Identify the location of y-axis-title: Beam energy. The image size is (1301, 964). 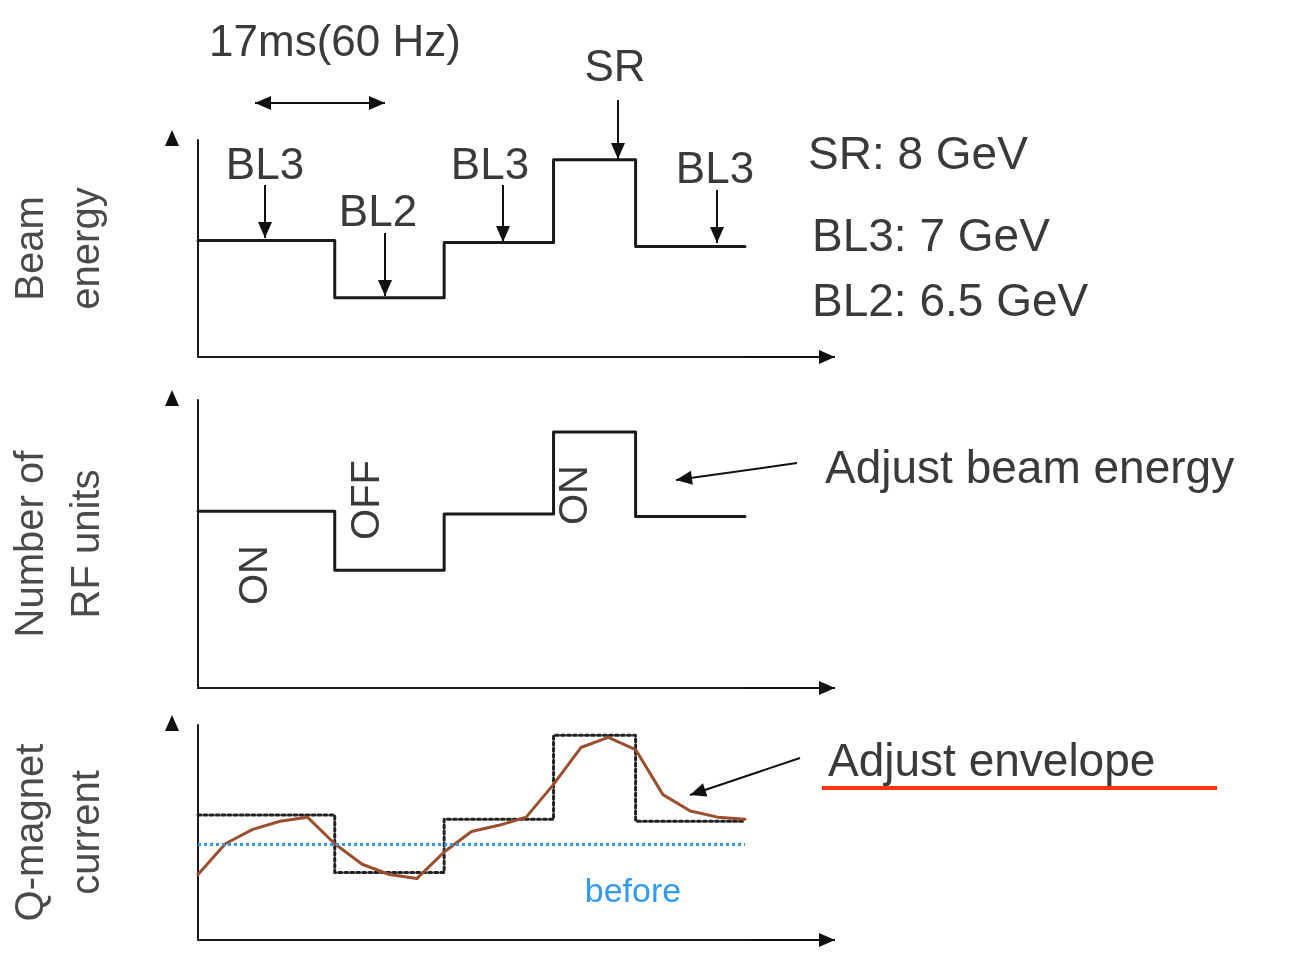
(57, 248).